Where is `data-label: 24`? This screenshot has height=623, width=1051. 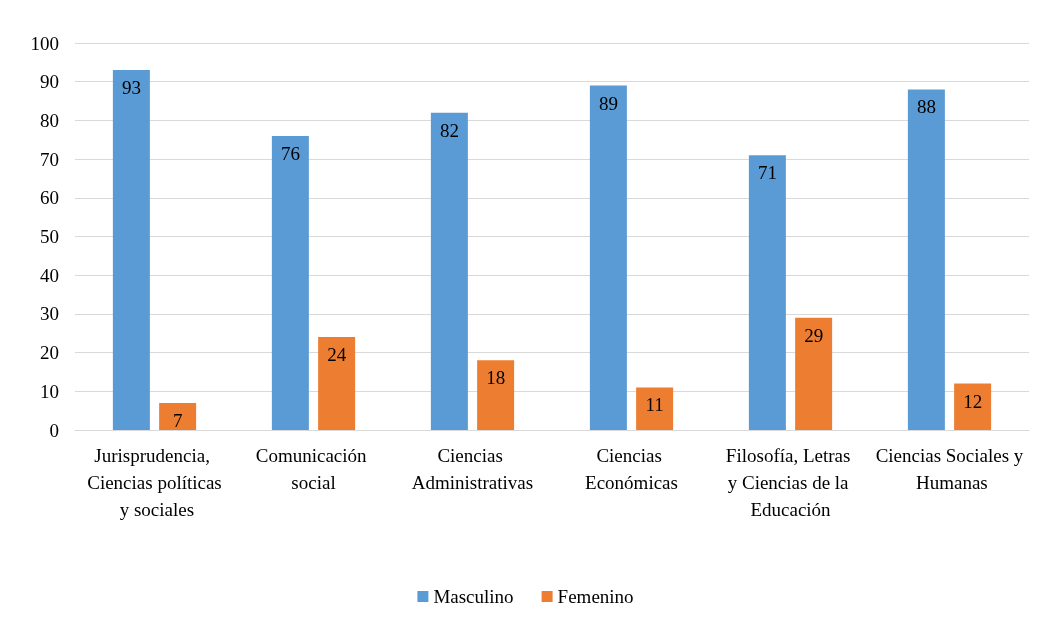 data-label: 24 is located at coordinates (337, 355).